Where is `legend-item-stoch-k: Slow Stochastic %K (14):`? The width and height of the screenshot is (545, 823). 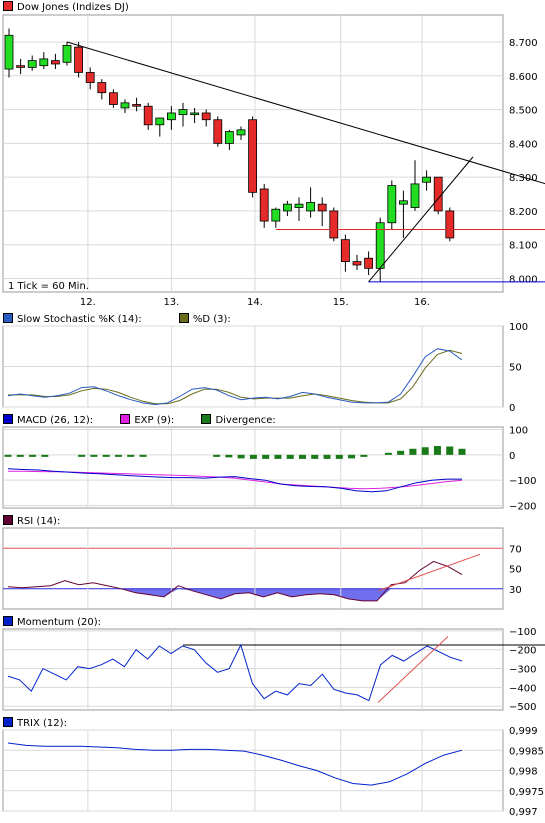
legend-item-stoch-k: Slow Stochastic %K (14): is located at coordinates (72, 319).